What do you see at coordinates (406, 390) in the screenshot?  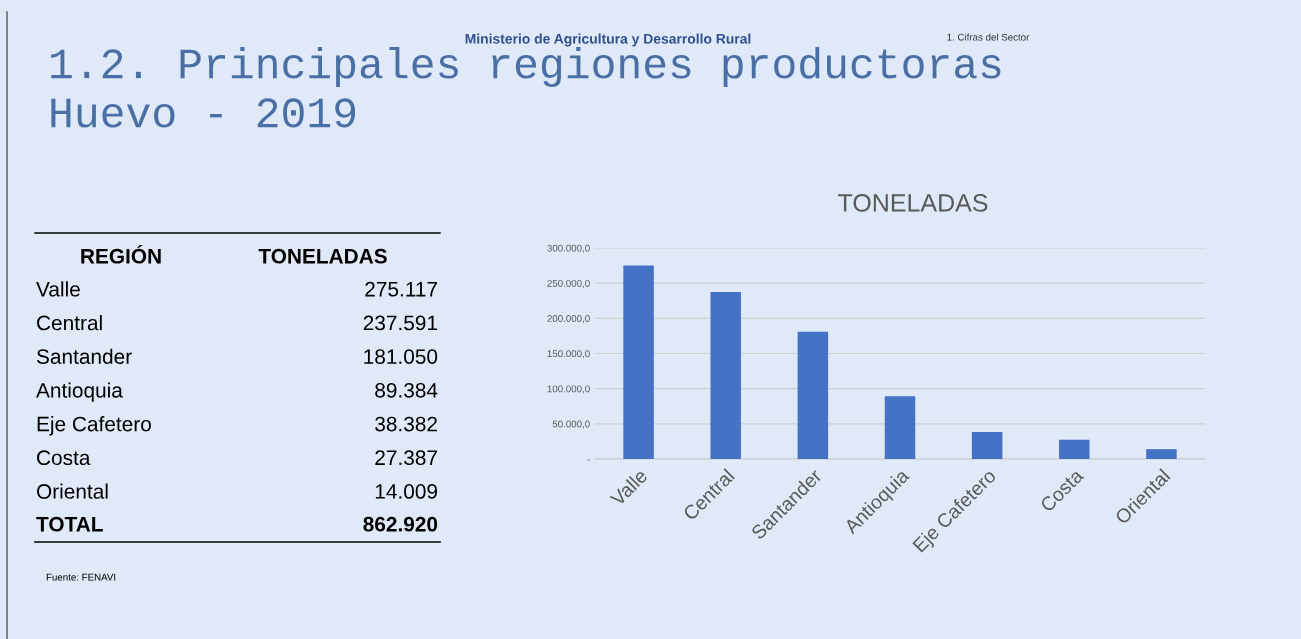 I see `text: 89.384` at bounding box center [406, 390].